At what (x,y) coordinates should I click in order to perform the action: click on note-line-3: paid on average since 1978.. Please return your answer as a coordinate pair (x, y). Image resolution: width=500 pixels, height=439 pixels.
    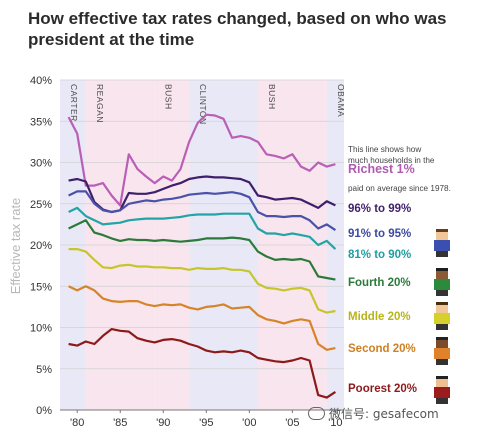
    Looking at the image, I should click on (399, 188).